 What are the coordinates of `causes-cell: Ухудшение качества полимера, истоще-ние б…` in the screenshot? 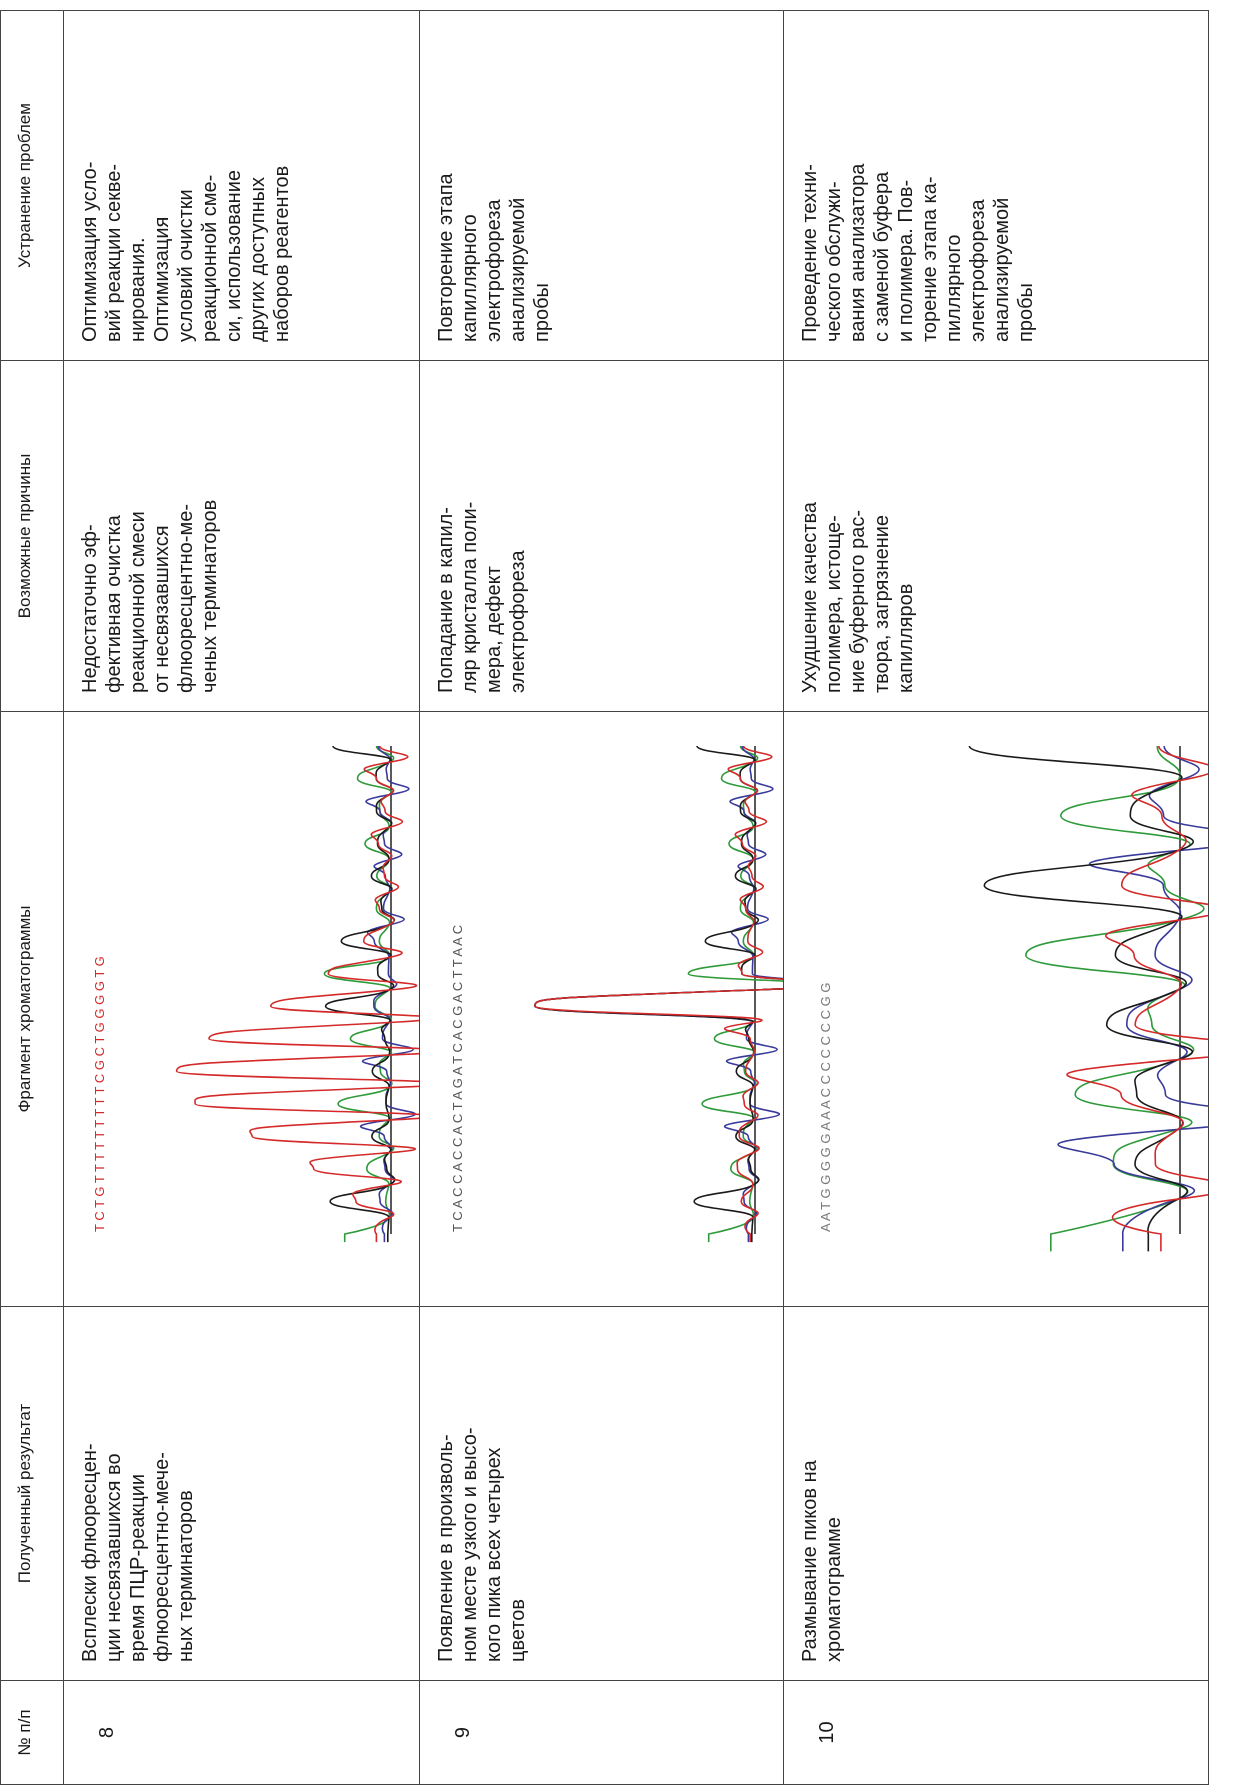 It's located at (996, 536).